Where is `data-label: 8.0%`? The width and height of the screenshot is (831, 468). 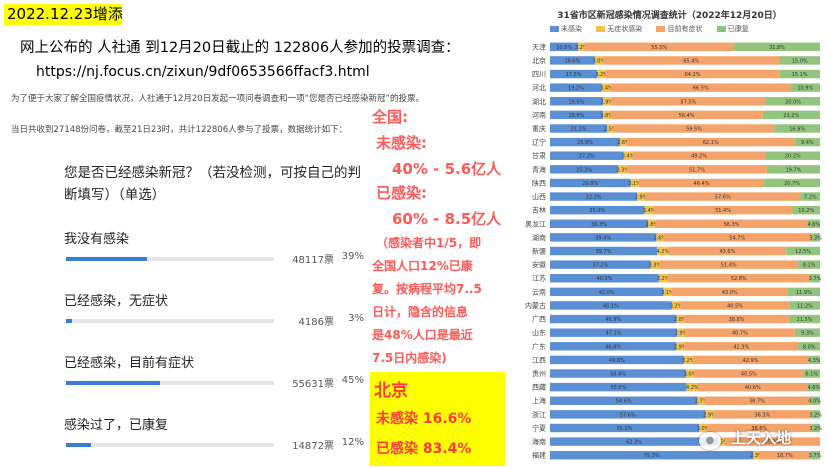
data-label: 8.0% is located at coordinates (809, 347).